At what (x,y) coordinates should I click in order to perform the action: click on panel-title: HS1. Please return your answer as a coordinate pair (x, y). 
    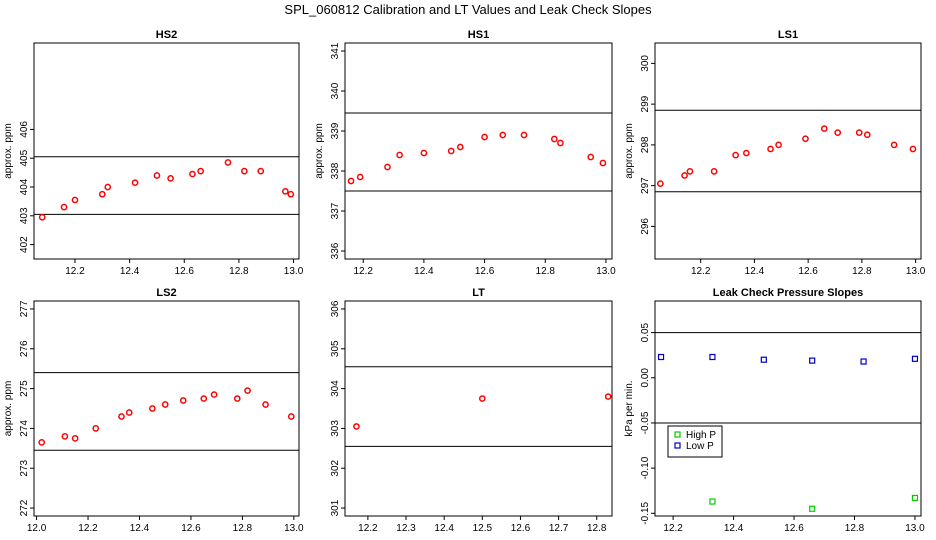
    Looking at the image, I should click on (478, 35).